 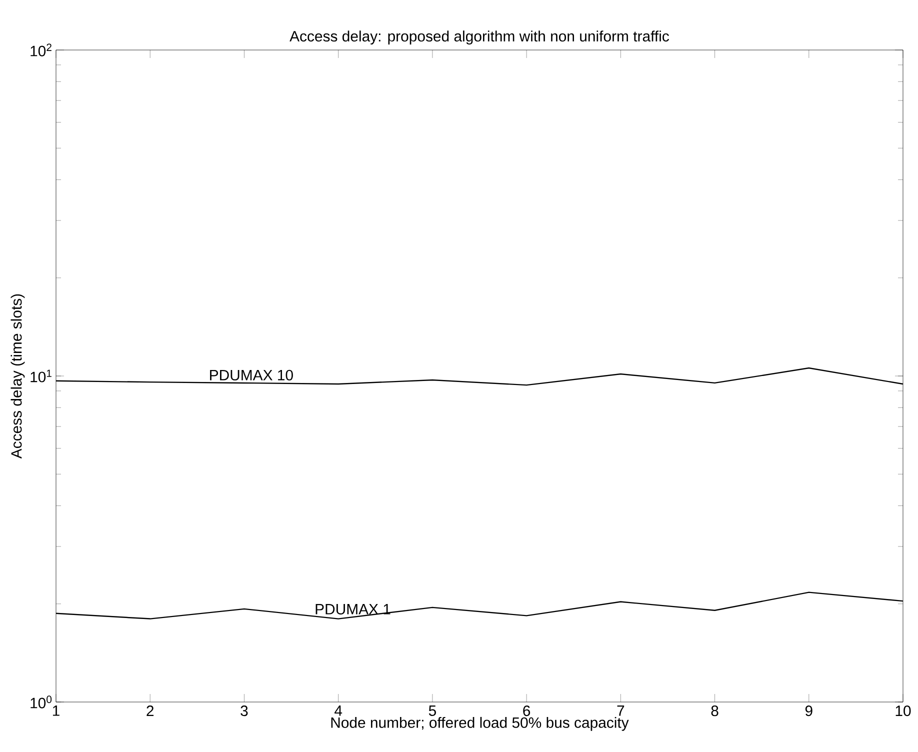 I want to click on x-tick-label: 1, so click(x=56, y=711).